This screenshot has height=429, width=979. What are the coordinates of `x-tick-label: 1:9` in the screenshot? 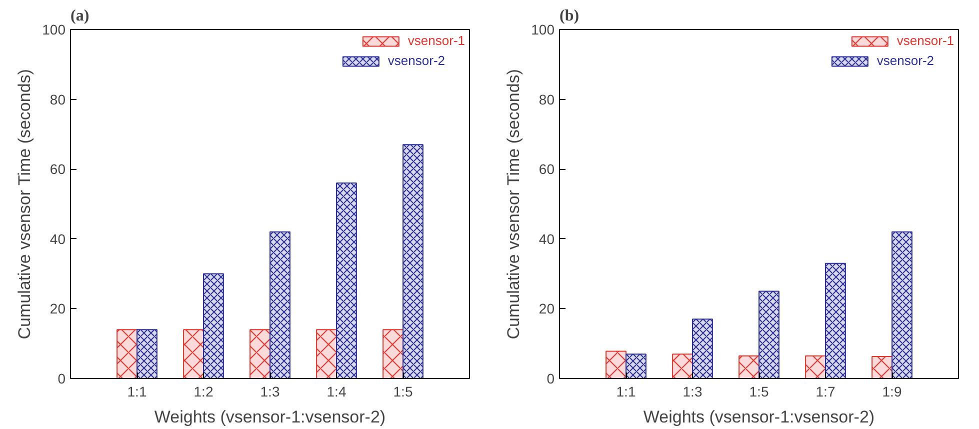 It's located at (892, 392).